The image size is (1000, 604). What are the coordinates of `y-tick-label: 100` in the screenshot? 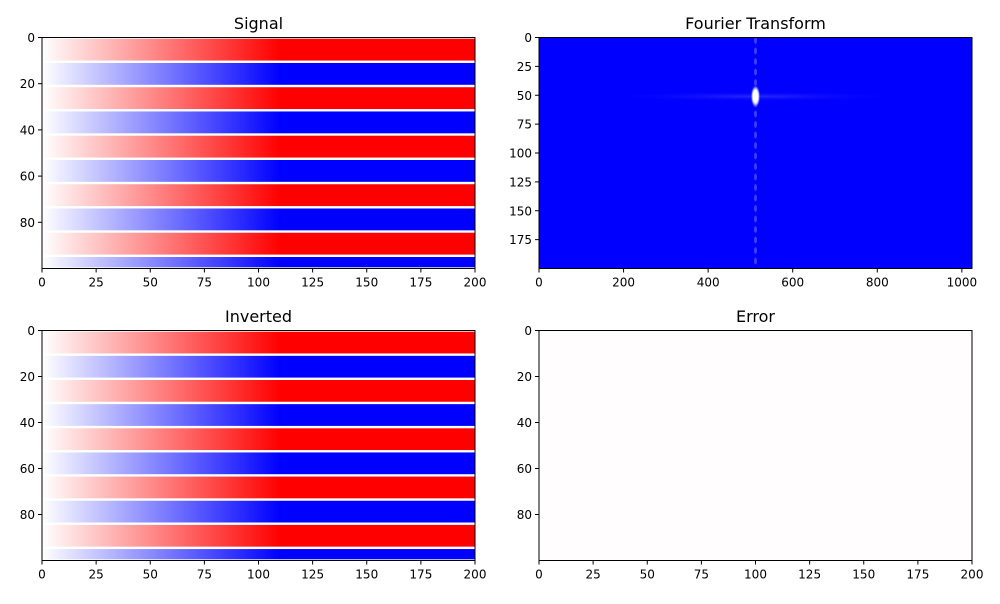 It's located at (520, 154).